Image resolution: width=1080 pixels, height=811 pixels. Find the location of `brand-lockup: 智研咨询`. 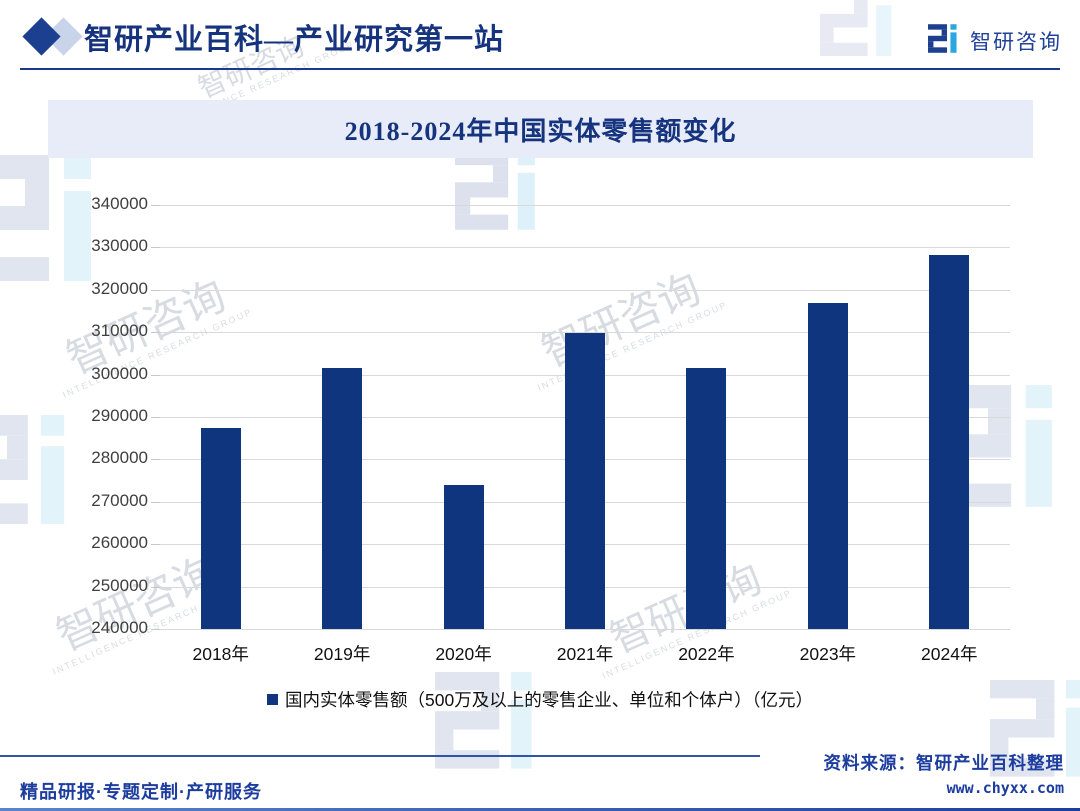

brand-lockup: 智研咨询 is located at coordinates (995, 41).